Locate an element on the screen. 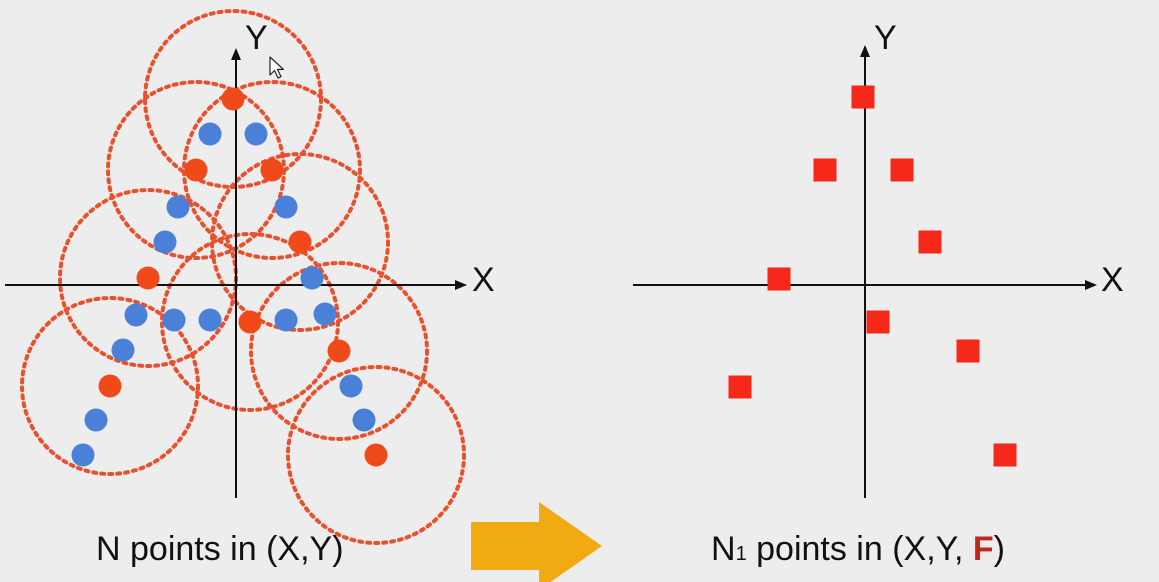  right-caption-feature: F is located at coordinates (983, 549).